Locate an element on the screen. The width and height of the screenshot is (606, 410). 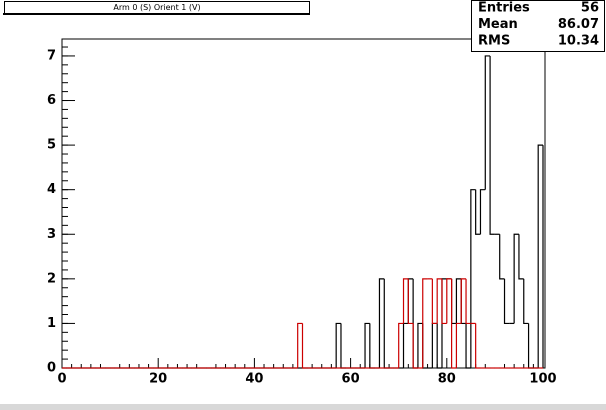
stat-value: 56 is located at coordinates (590, 8).